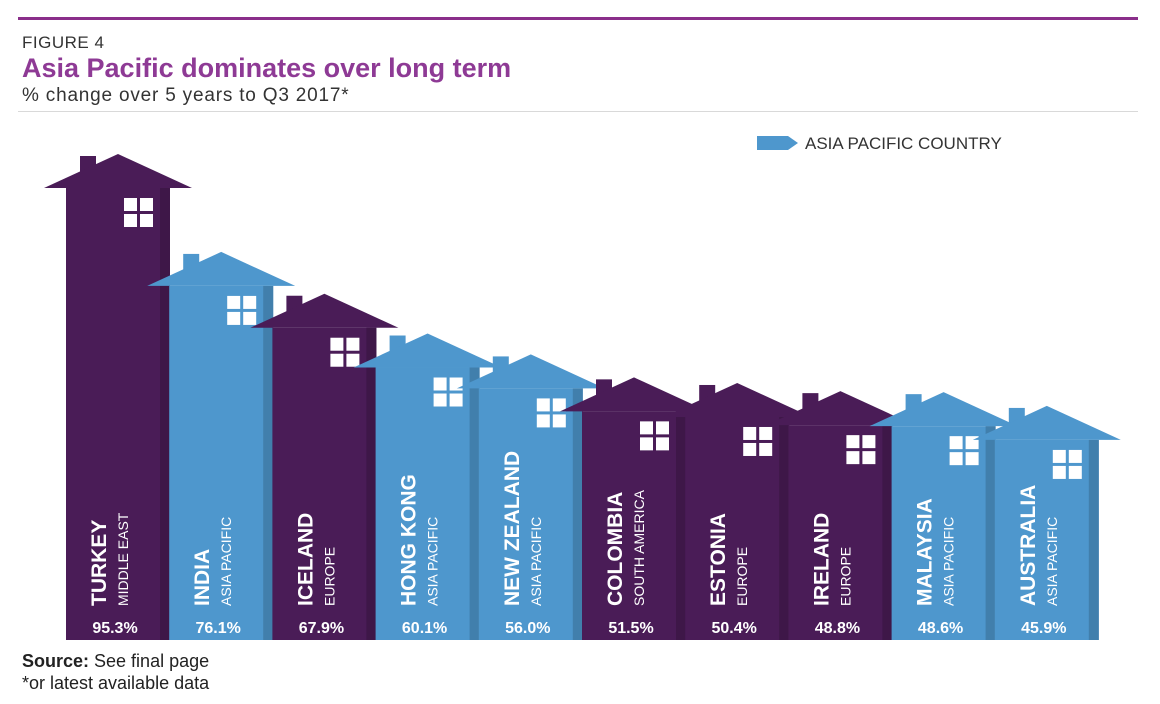 The image size is (1160, 704). What do you see at coordinates (737, 511) in the screenshot?
I see `house-bar-estonia: ESTONIA EUROPE 50.4%` at bounding box center [737, 511].